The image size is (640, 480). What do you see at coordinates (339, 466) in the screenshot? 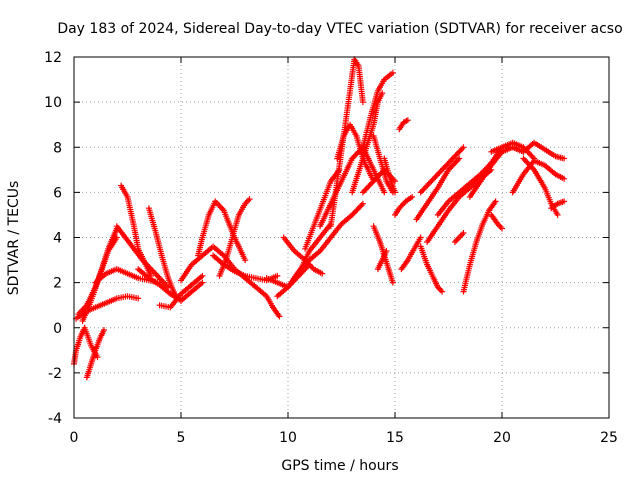
I see `x-axis-label: GPS time / hours` at bounding box center [339, 466].